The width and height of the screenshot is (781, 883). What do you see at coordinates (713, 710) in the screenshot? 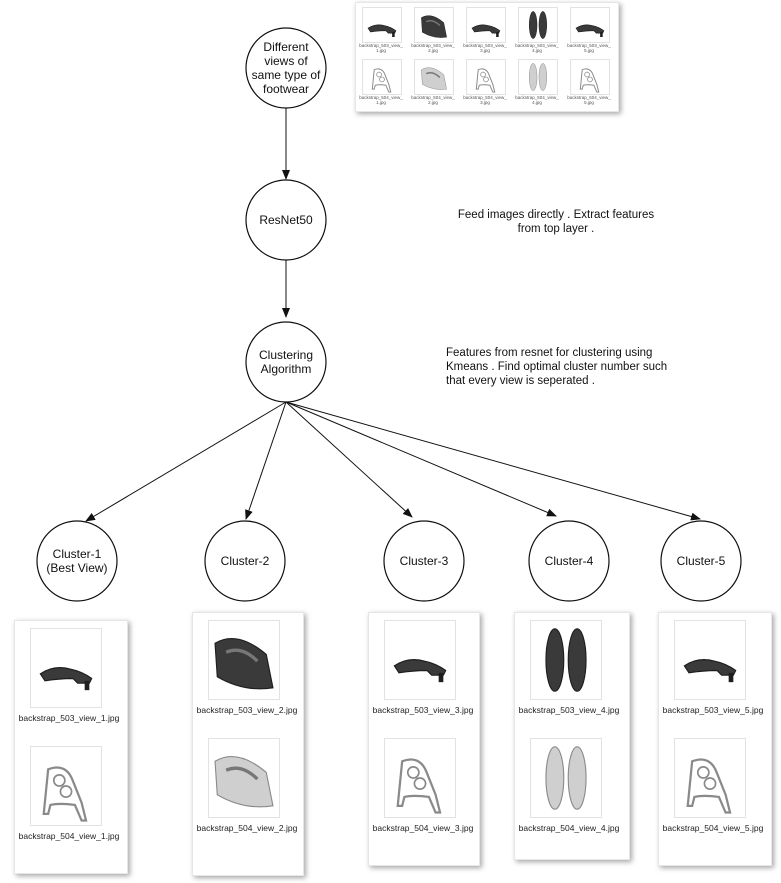
I see `image-filename: backstrap_503_view_5.jpg` at bounding box center [713, 710].